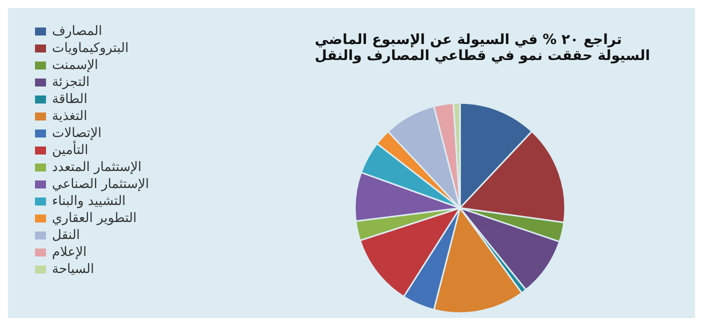 Image resolution: width=703 pixels, height=326 pixels. I want to click on legend-label: الإسمنت, so click(75, 65).